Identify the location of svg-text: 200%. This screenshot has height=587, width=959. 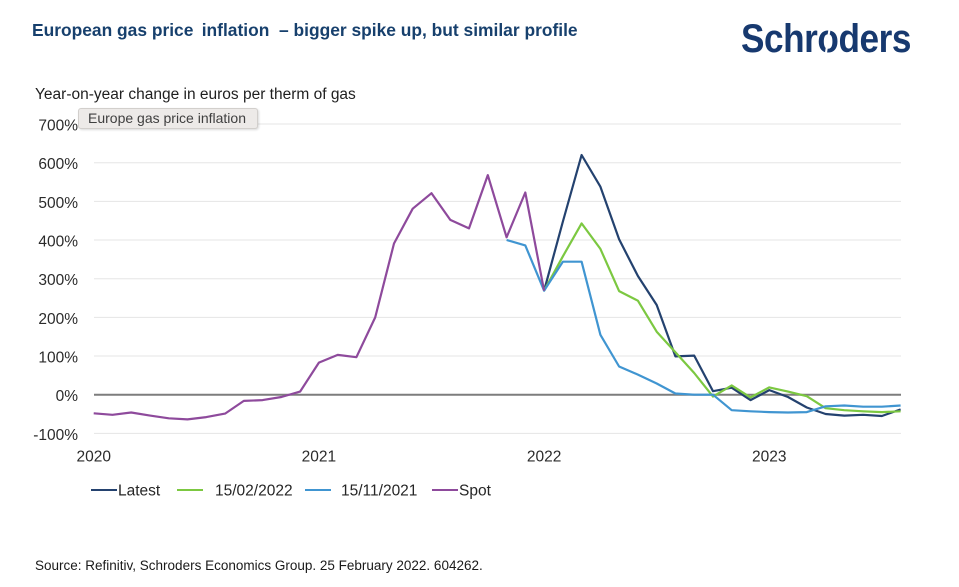
(58, 319).